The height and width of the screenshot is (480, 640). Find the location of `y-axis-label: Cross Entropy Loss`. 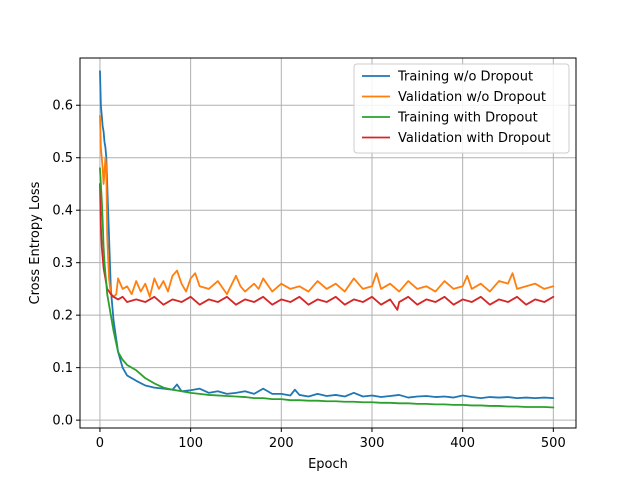

y-axis-label: Cross Entropy Loss is located at coordinates (35, 242).